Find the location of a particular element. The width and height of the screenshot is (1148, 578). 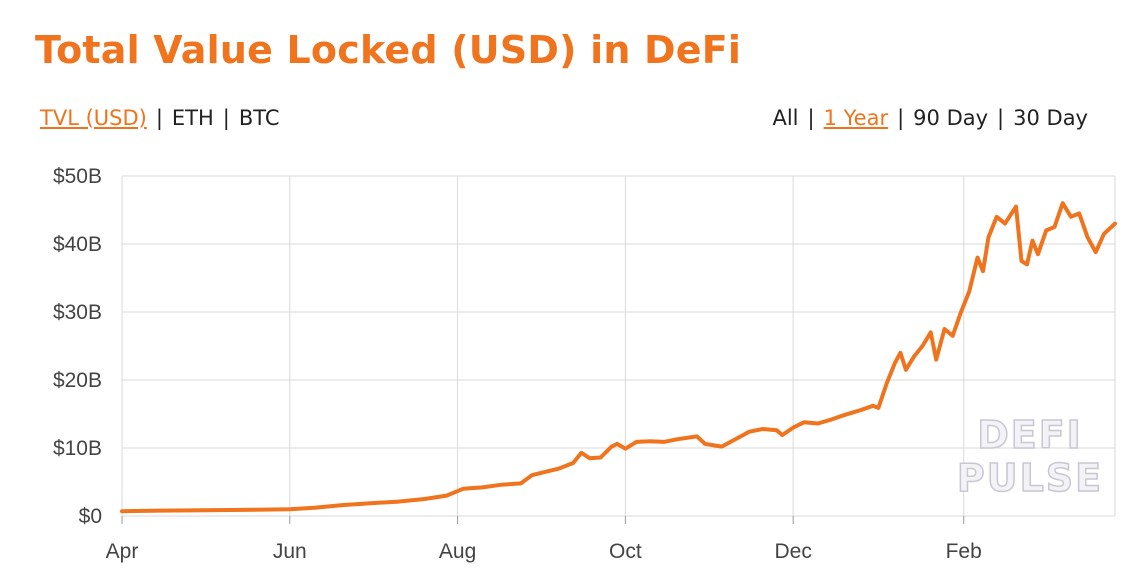

range-1-year: 1 Year is located at coordinates (856, 118).